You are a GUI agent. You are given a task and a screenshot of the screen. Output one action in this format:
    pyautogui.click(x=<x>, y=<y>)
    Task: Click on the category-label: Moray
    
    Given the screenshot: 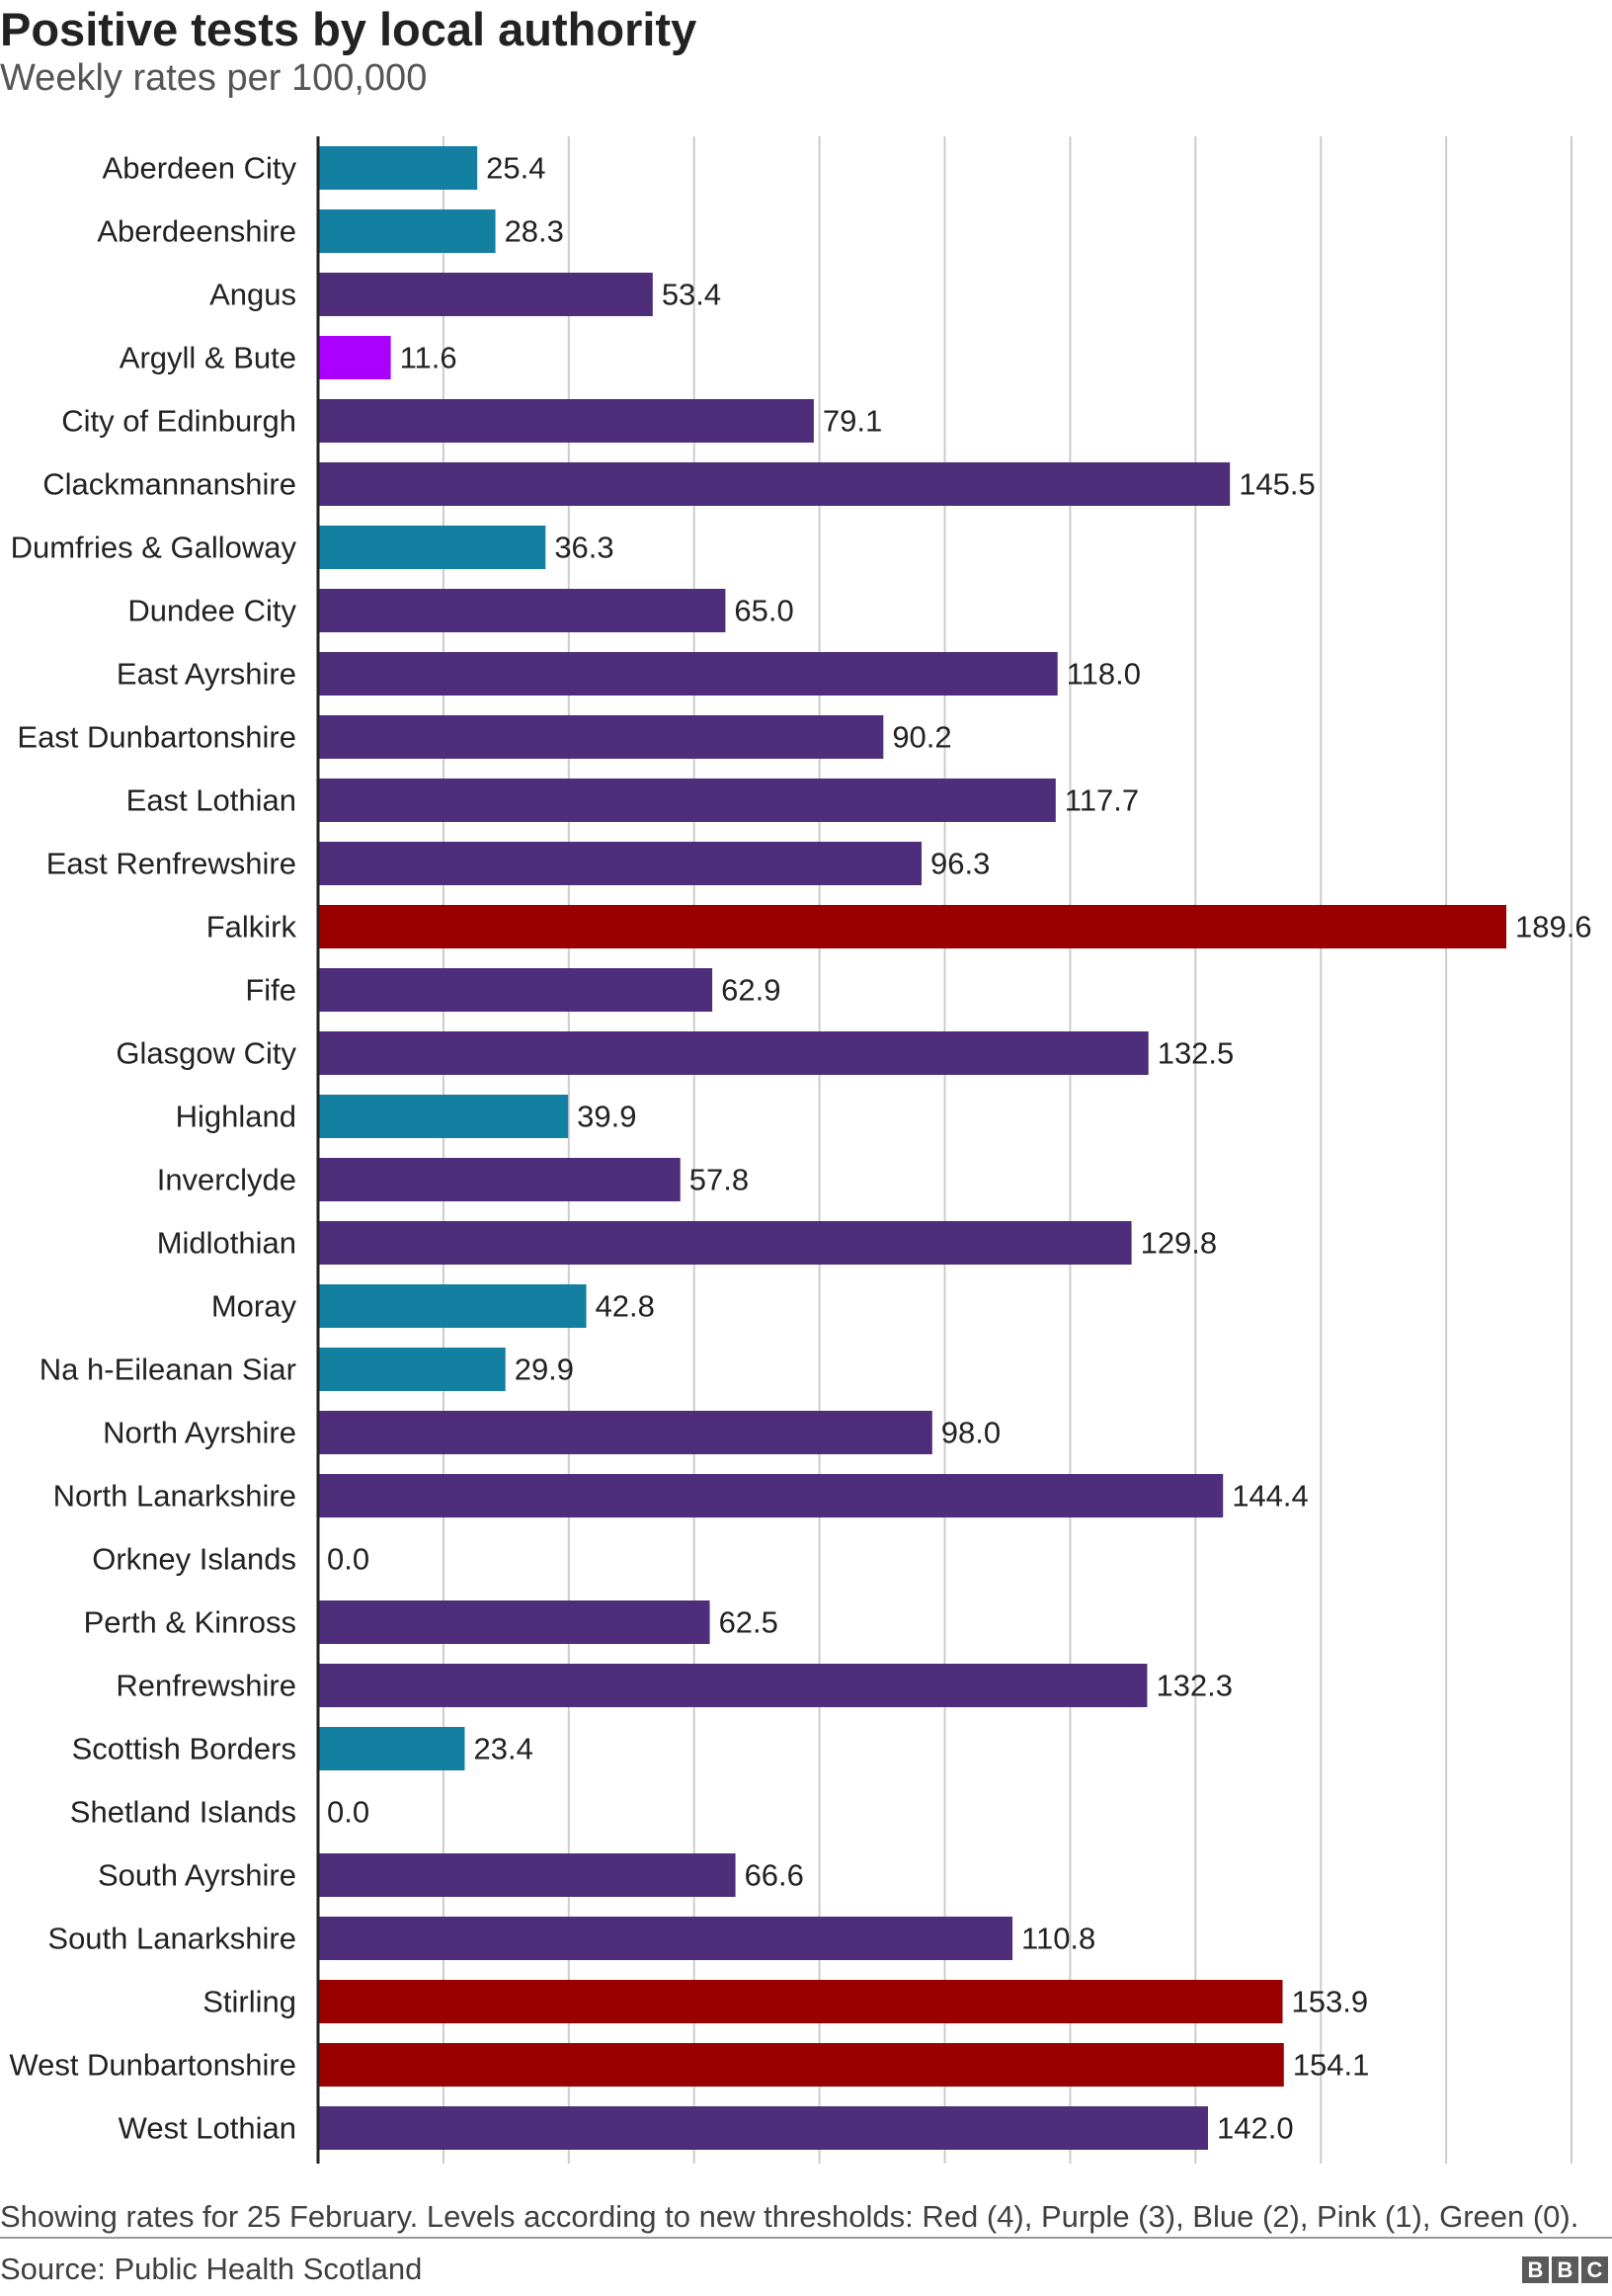 What is the action you would take?
    pyautogui.click(x=254, y=1306)
    